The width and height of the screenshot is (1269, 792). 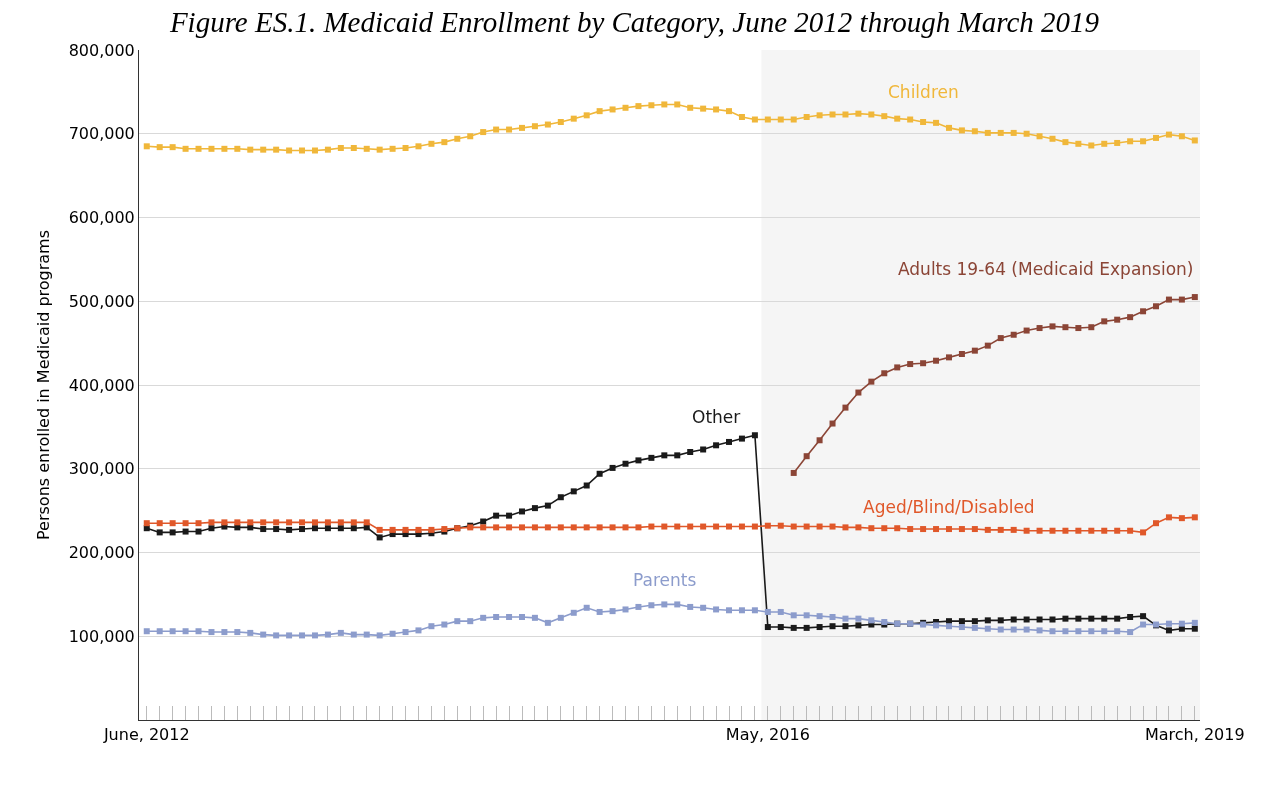 I want to click on y-tick-label: 300,000, so click(x=101, y=469).